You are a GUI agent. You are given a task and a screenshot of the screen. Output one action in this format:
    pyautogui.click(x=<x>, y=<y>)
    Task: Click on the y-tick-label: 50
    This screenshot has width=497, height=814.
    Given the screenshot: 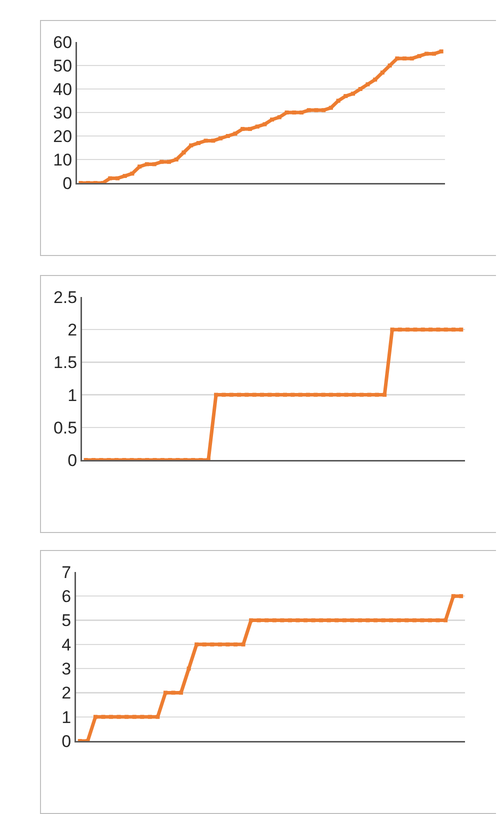 What is the action you would take?
    pyautogui.click(x=62, y=66)
    